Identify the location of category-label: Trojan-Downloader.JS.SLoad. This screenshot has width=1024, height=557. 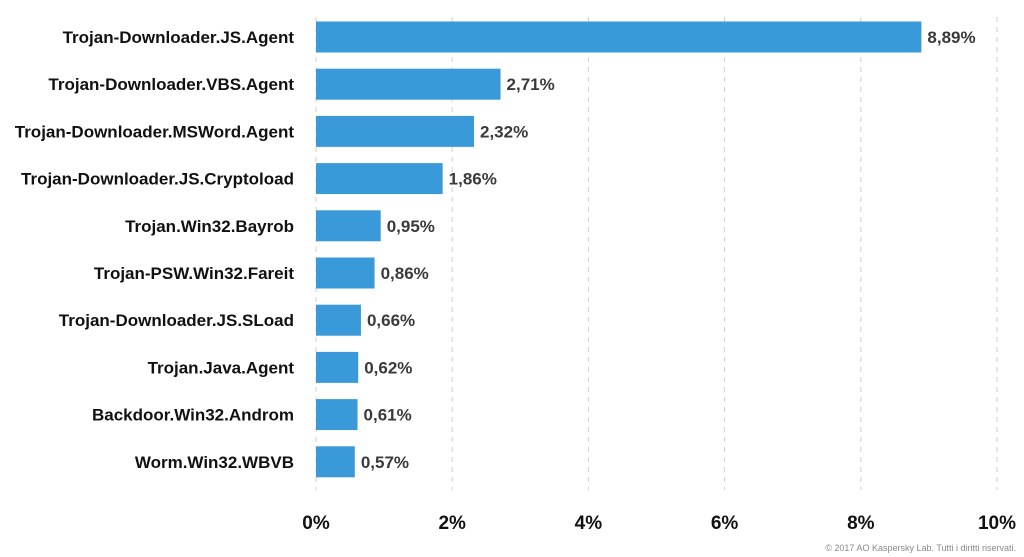
(176, 320).